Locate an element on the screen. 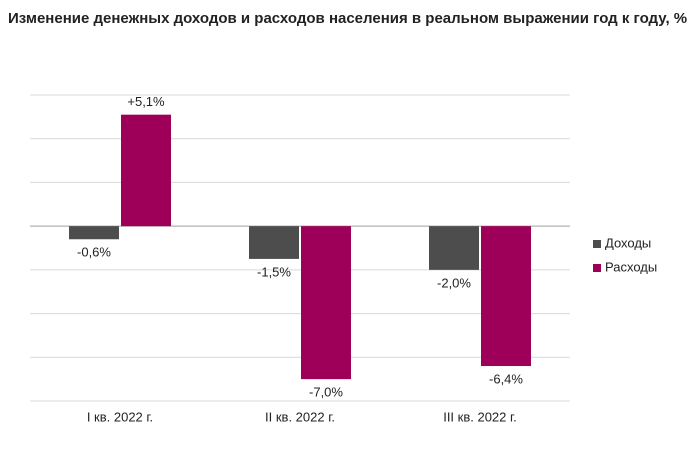  value-label: -6,4% is located at coordinates (506, 378).